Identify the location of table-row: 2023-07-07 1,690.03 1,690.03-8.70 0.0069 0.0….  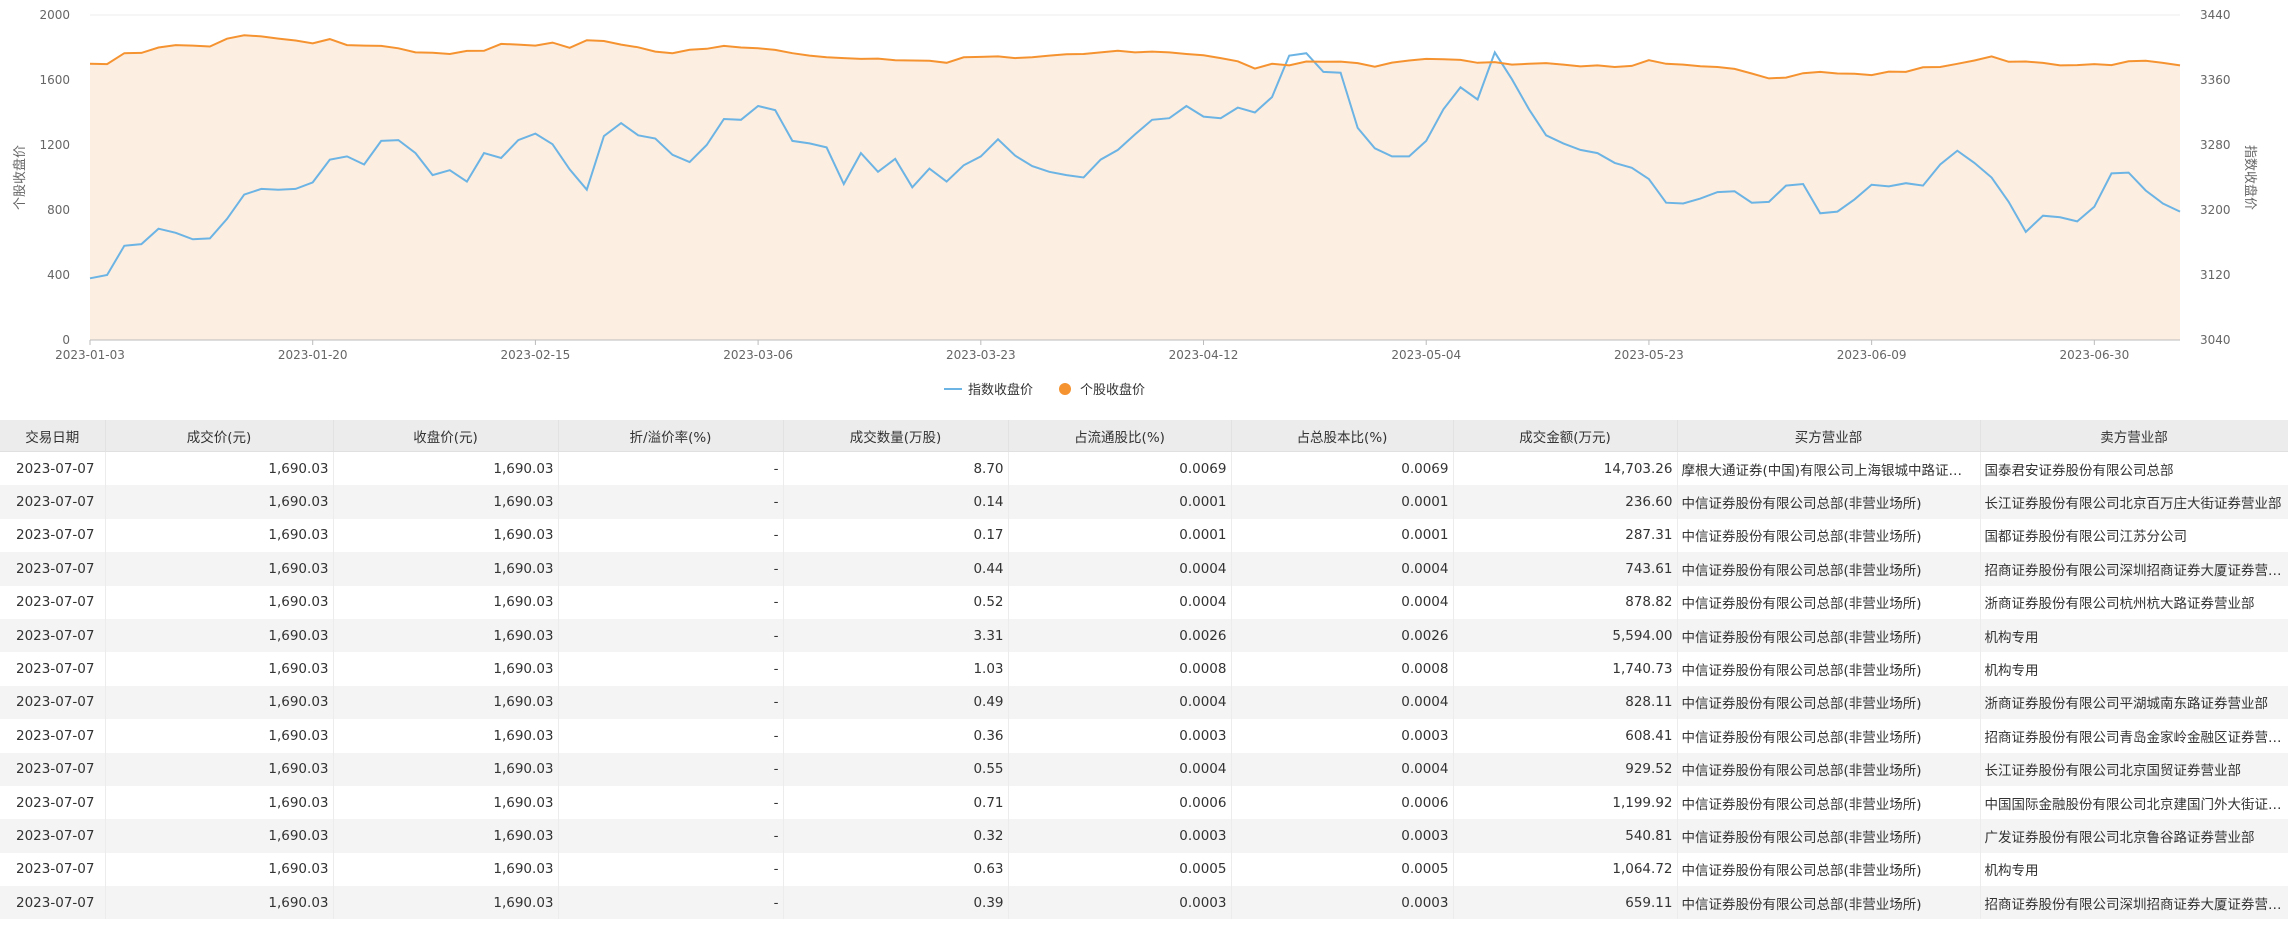
(1144, 468).